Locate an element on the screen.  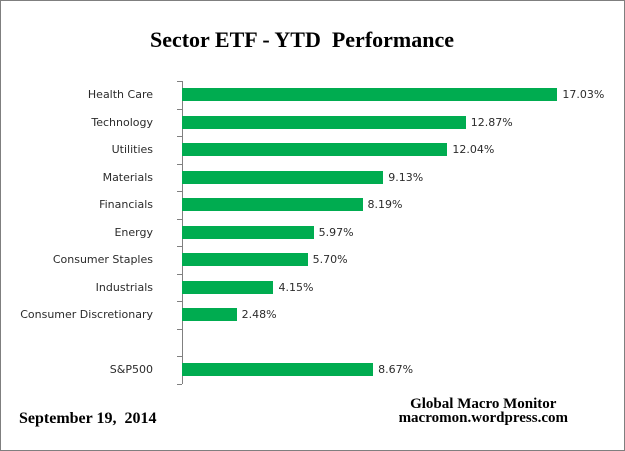
value-label: 8.67% is located at coordinates (396, 369).